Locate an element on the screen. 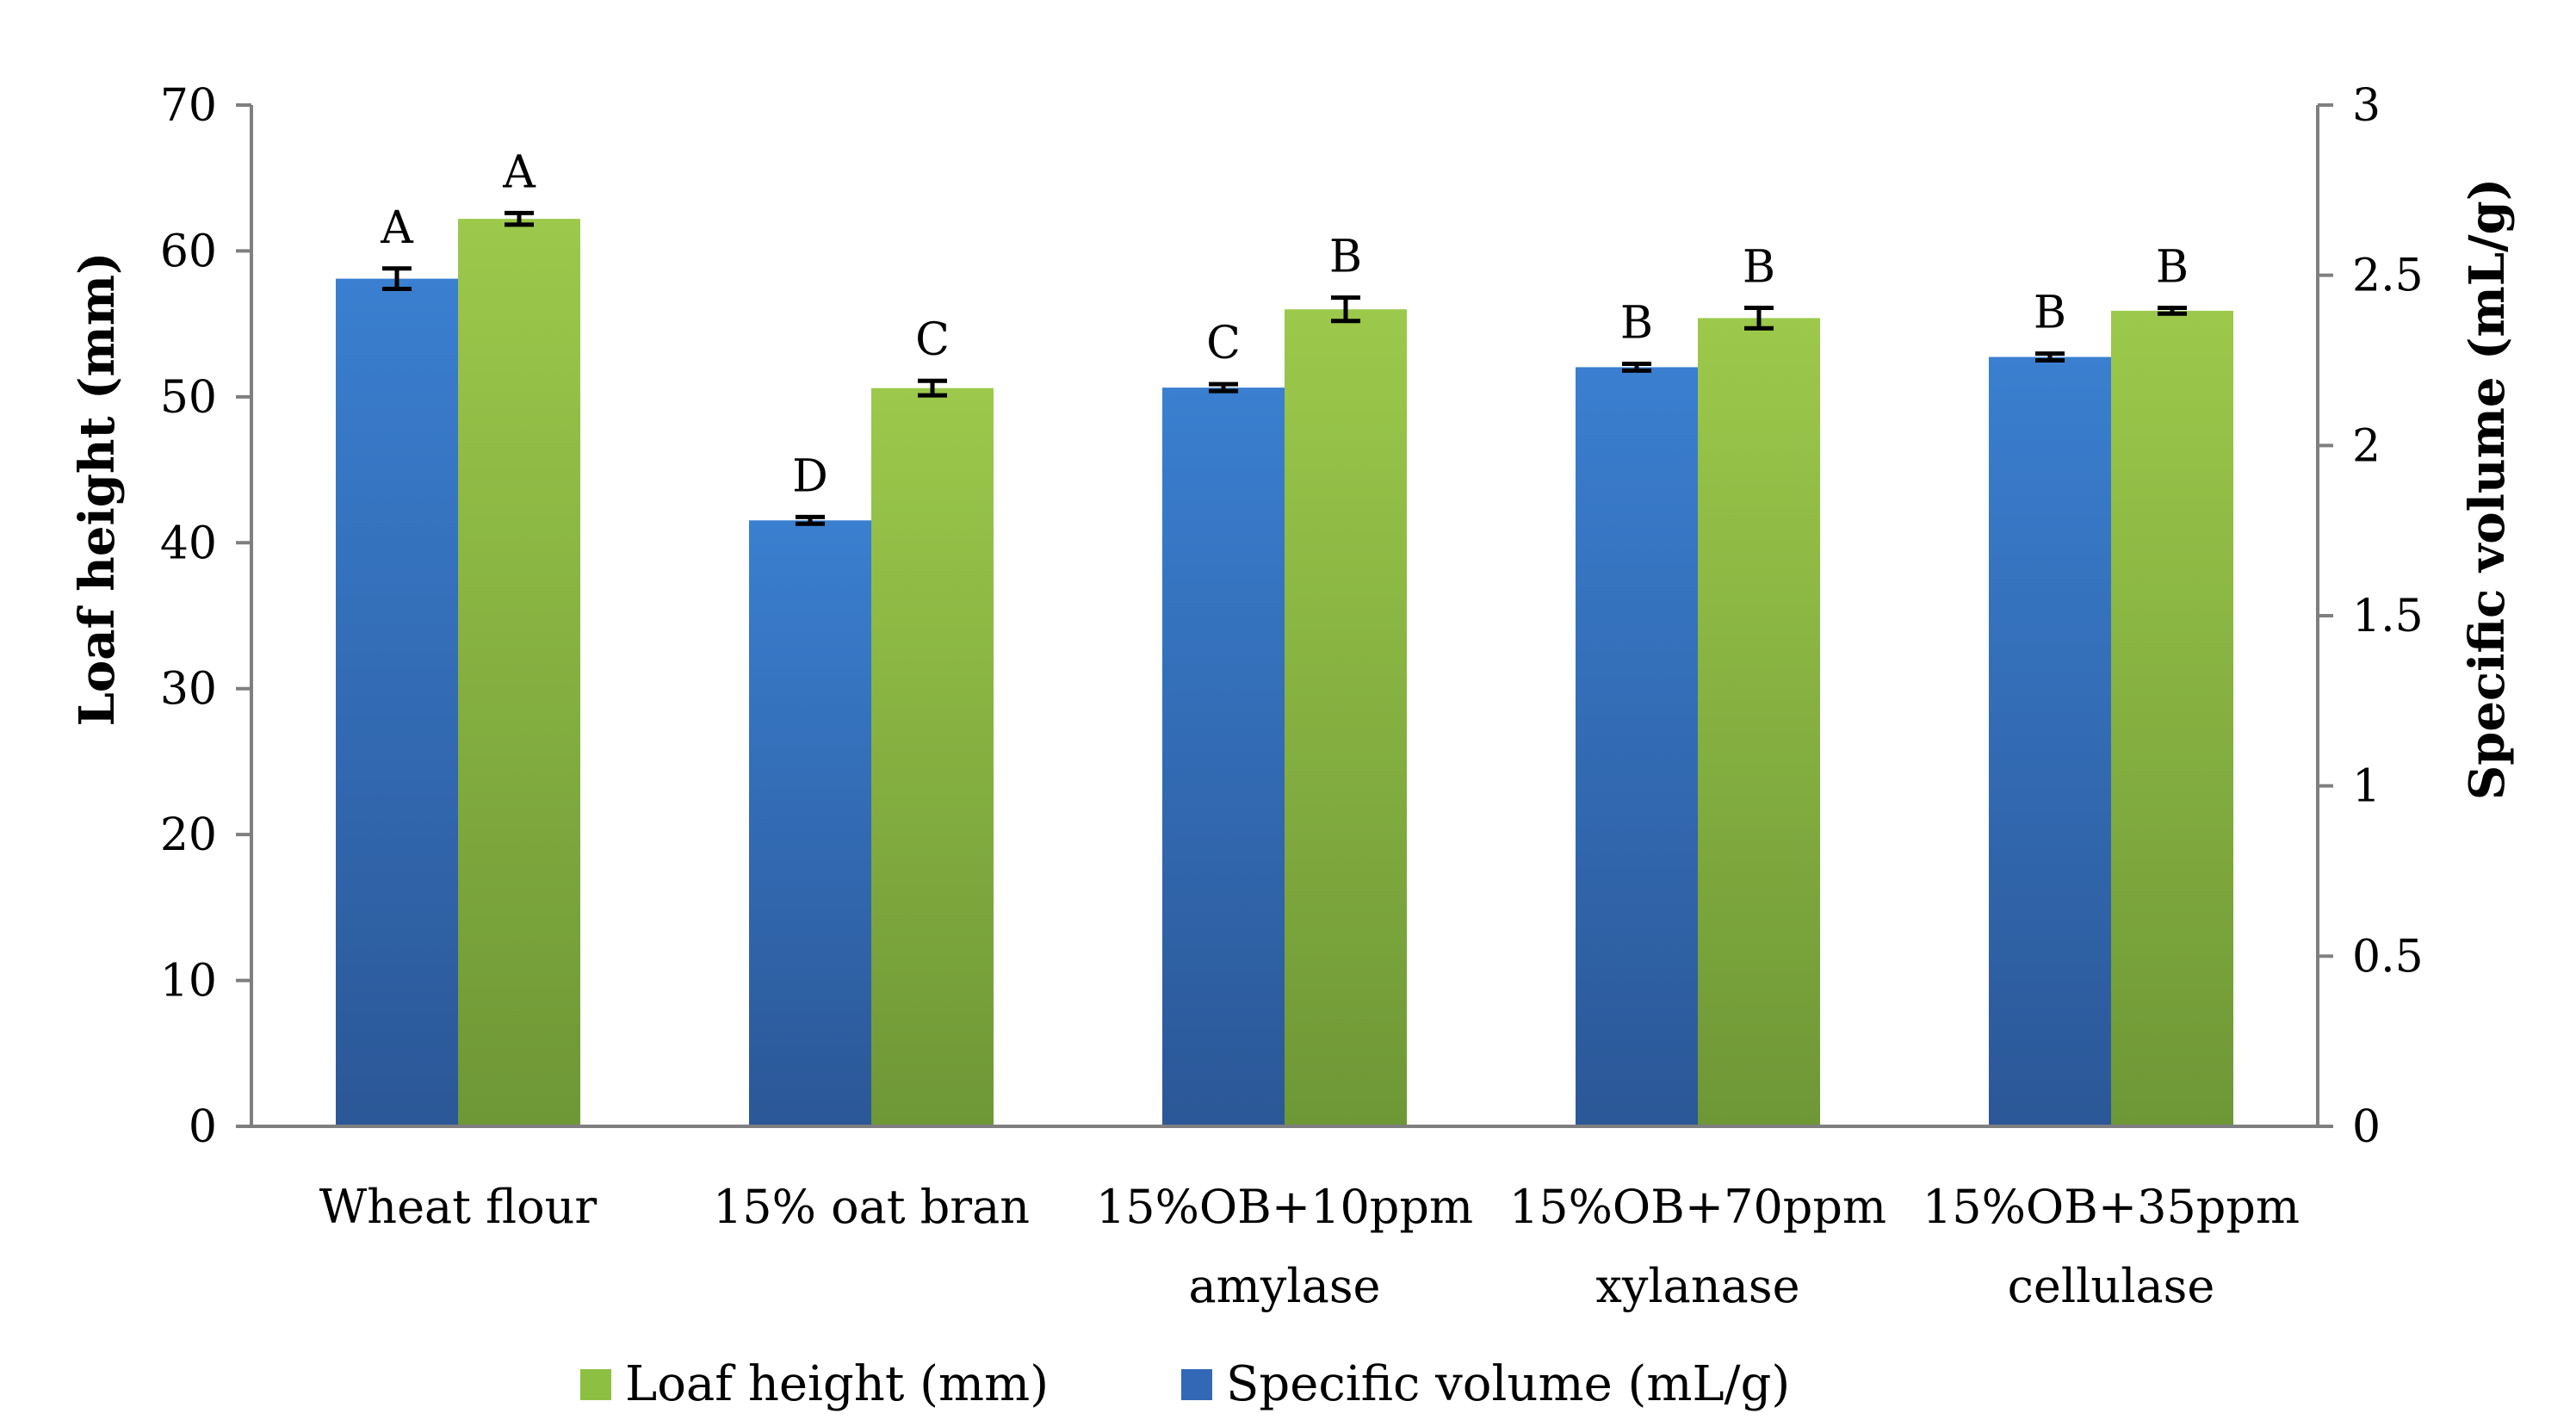 The height and width of the screenshot is (1426, 2576). y2-tick-label-3: 3 is located at coordinates (2366, 106).